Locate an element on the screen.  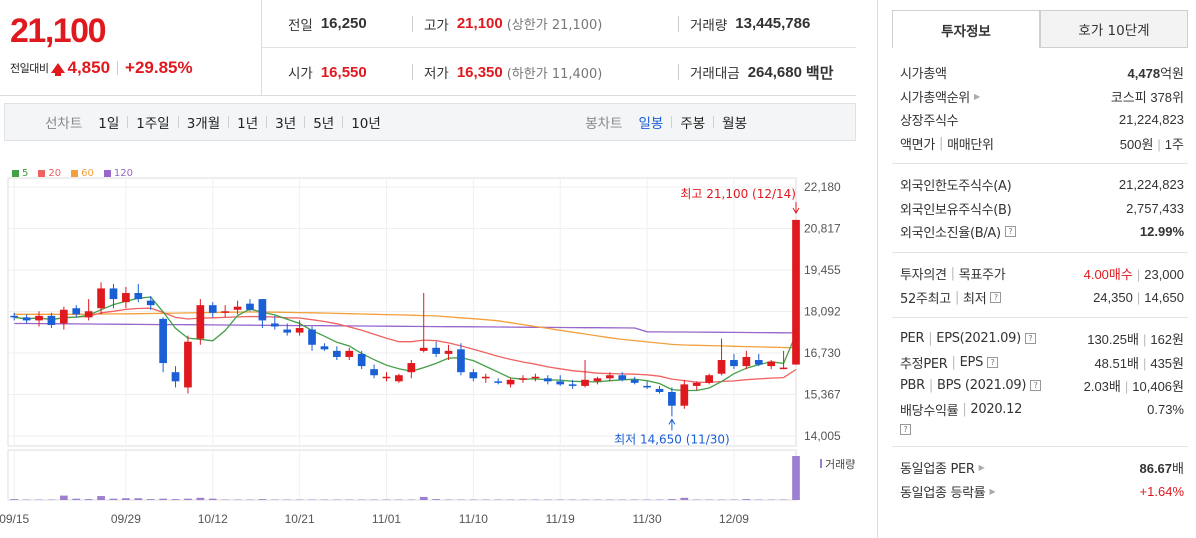
period-option-0: 1일 is located at coordinates (109, 124).